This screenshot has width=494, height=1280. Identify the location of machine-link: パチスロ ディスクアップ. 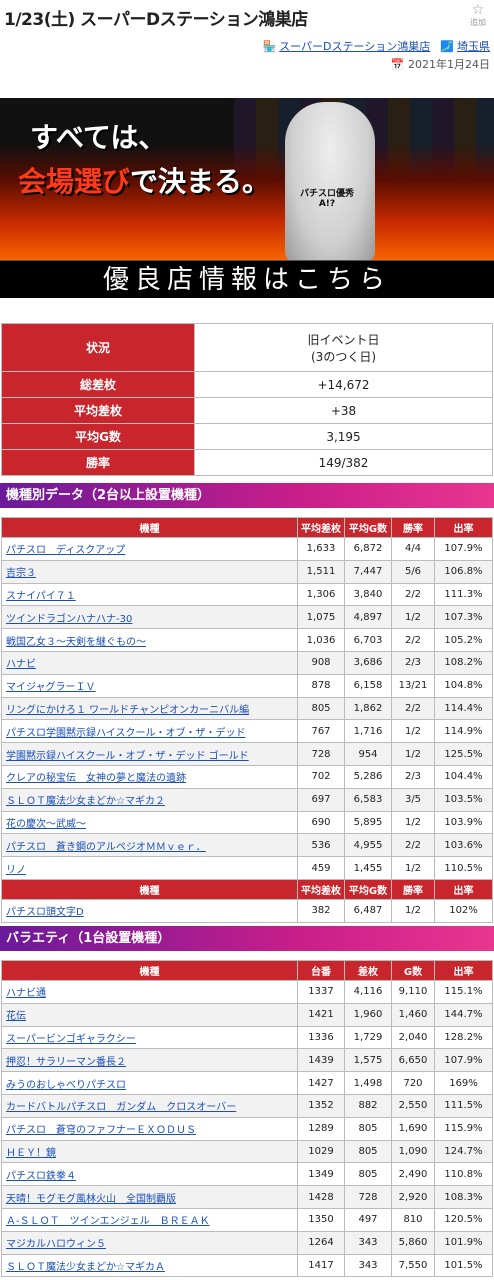
(66, 551).